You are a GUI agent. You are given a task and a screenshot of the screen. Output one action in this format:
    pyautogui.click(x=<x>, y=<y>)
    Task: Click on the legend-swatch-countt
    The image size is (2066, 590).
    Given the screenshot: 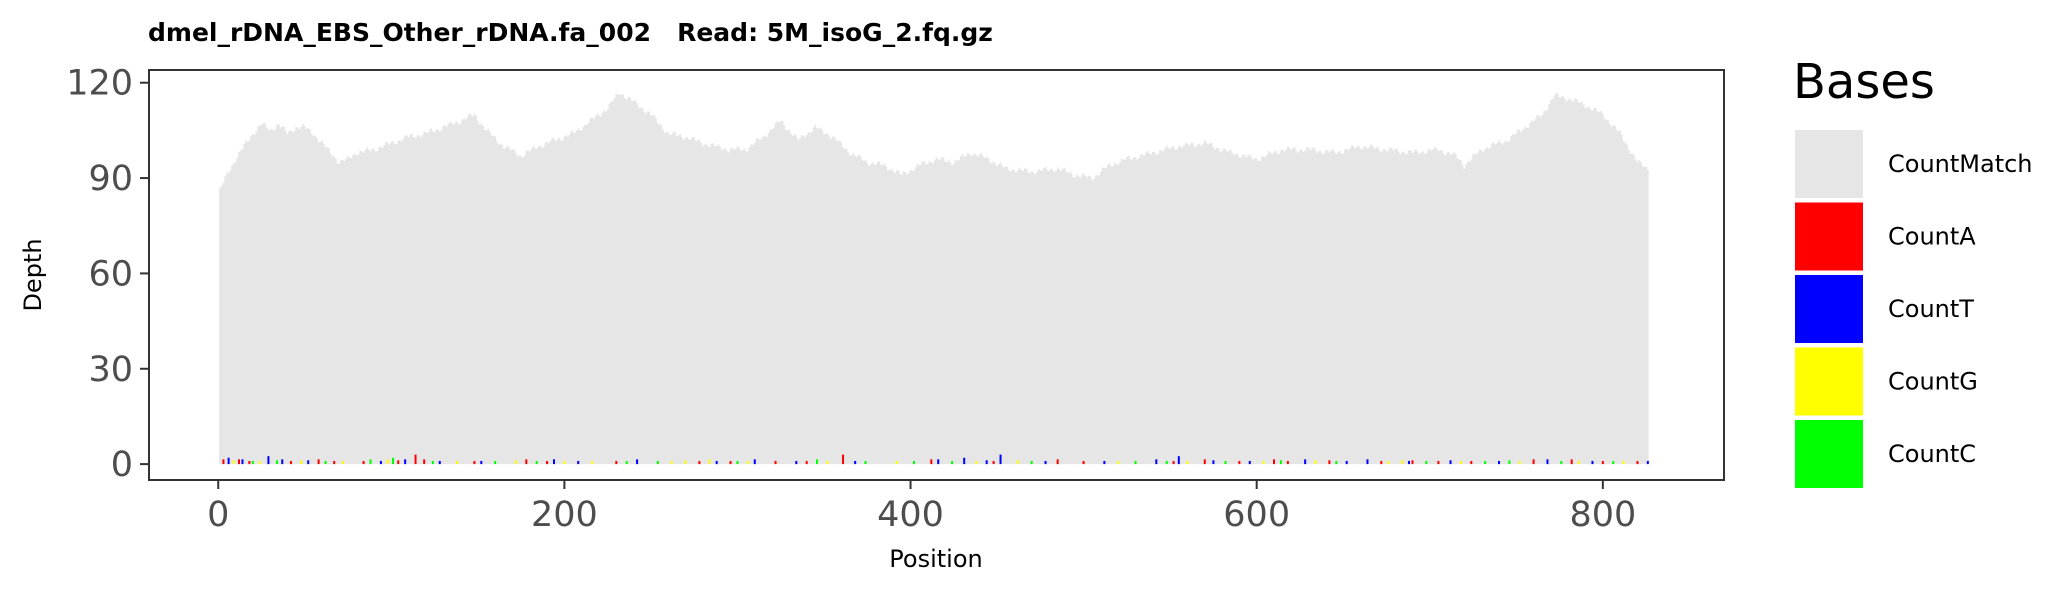 What is the action you would take?
    pyautogui.click(x=1829, y=309)
    